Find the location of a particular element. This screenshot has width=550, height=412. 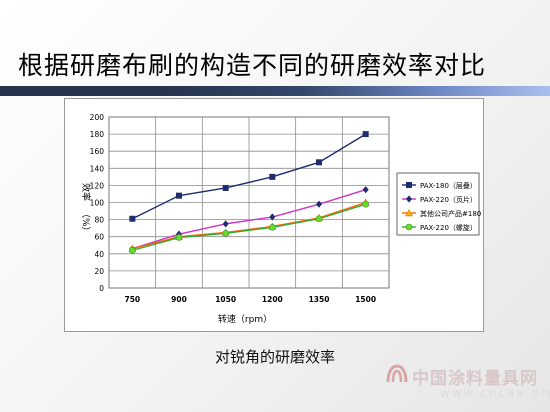

y-tick-label: 140 is located at coordinates (97, 168).